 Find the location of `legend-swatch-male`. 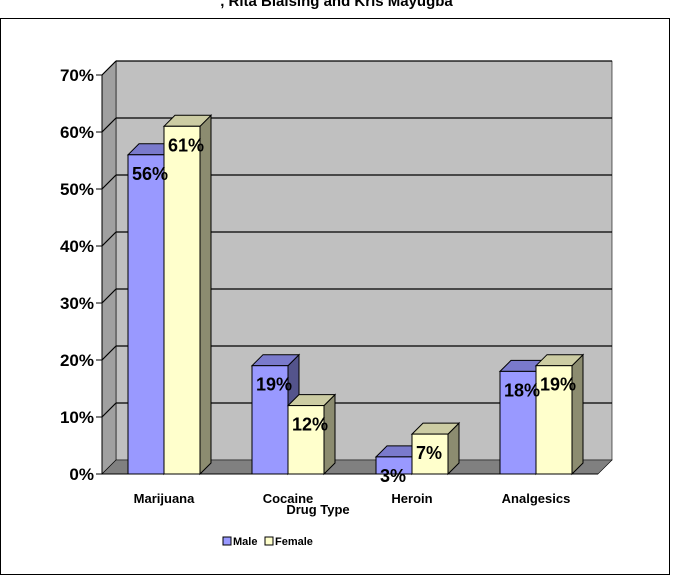

legend-swatch-male is located at coordinates (227, 541).